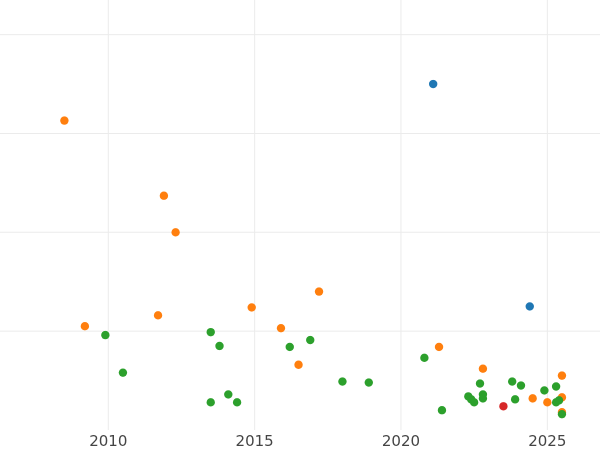 The width and height of the screenshot is (600, 450). What do you see at coordinates (255, 441) in the screenshot?
I see `x-tick-label: 2015` at bounding box center [255, 441].